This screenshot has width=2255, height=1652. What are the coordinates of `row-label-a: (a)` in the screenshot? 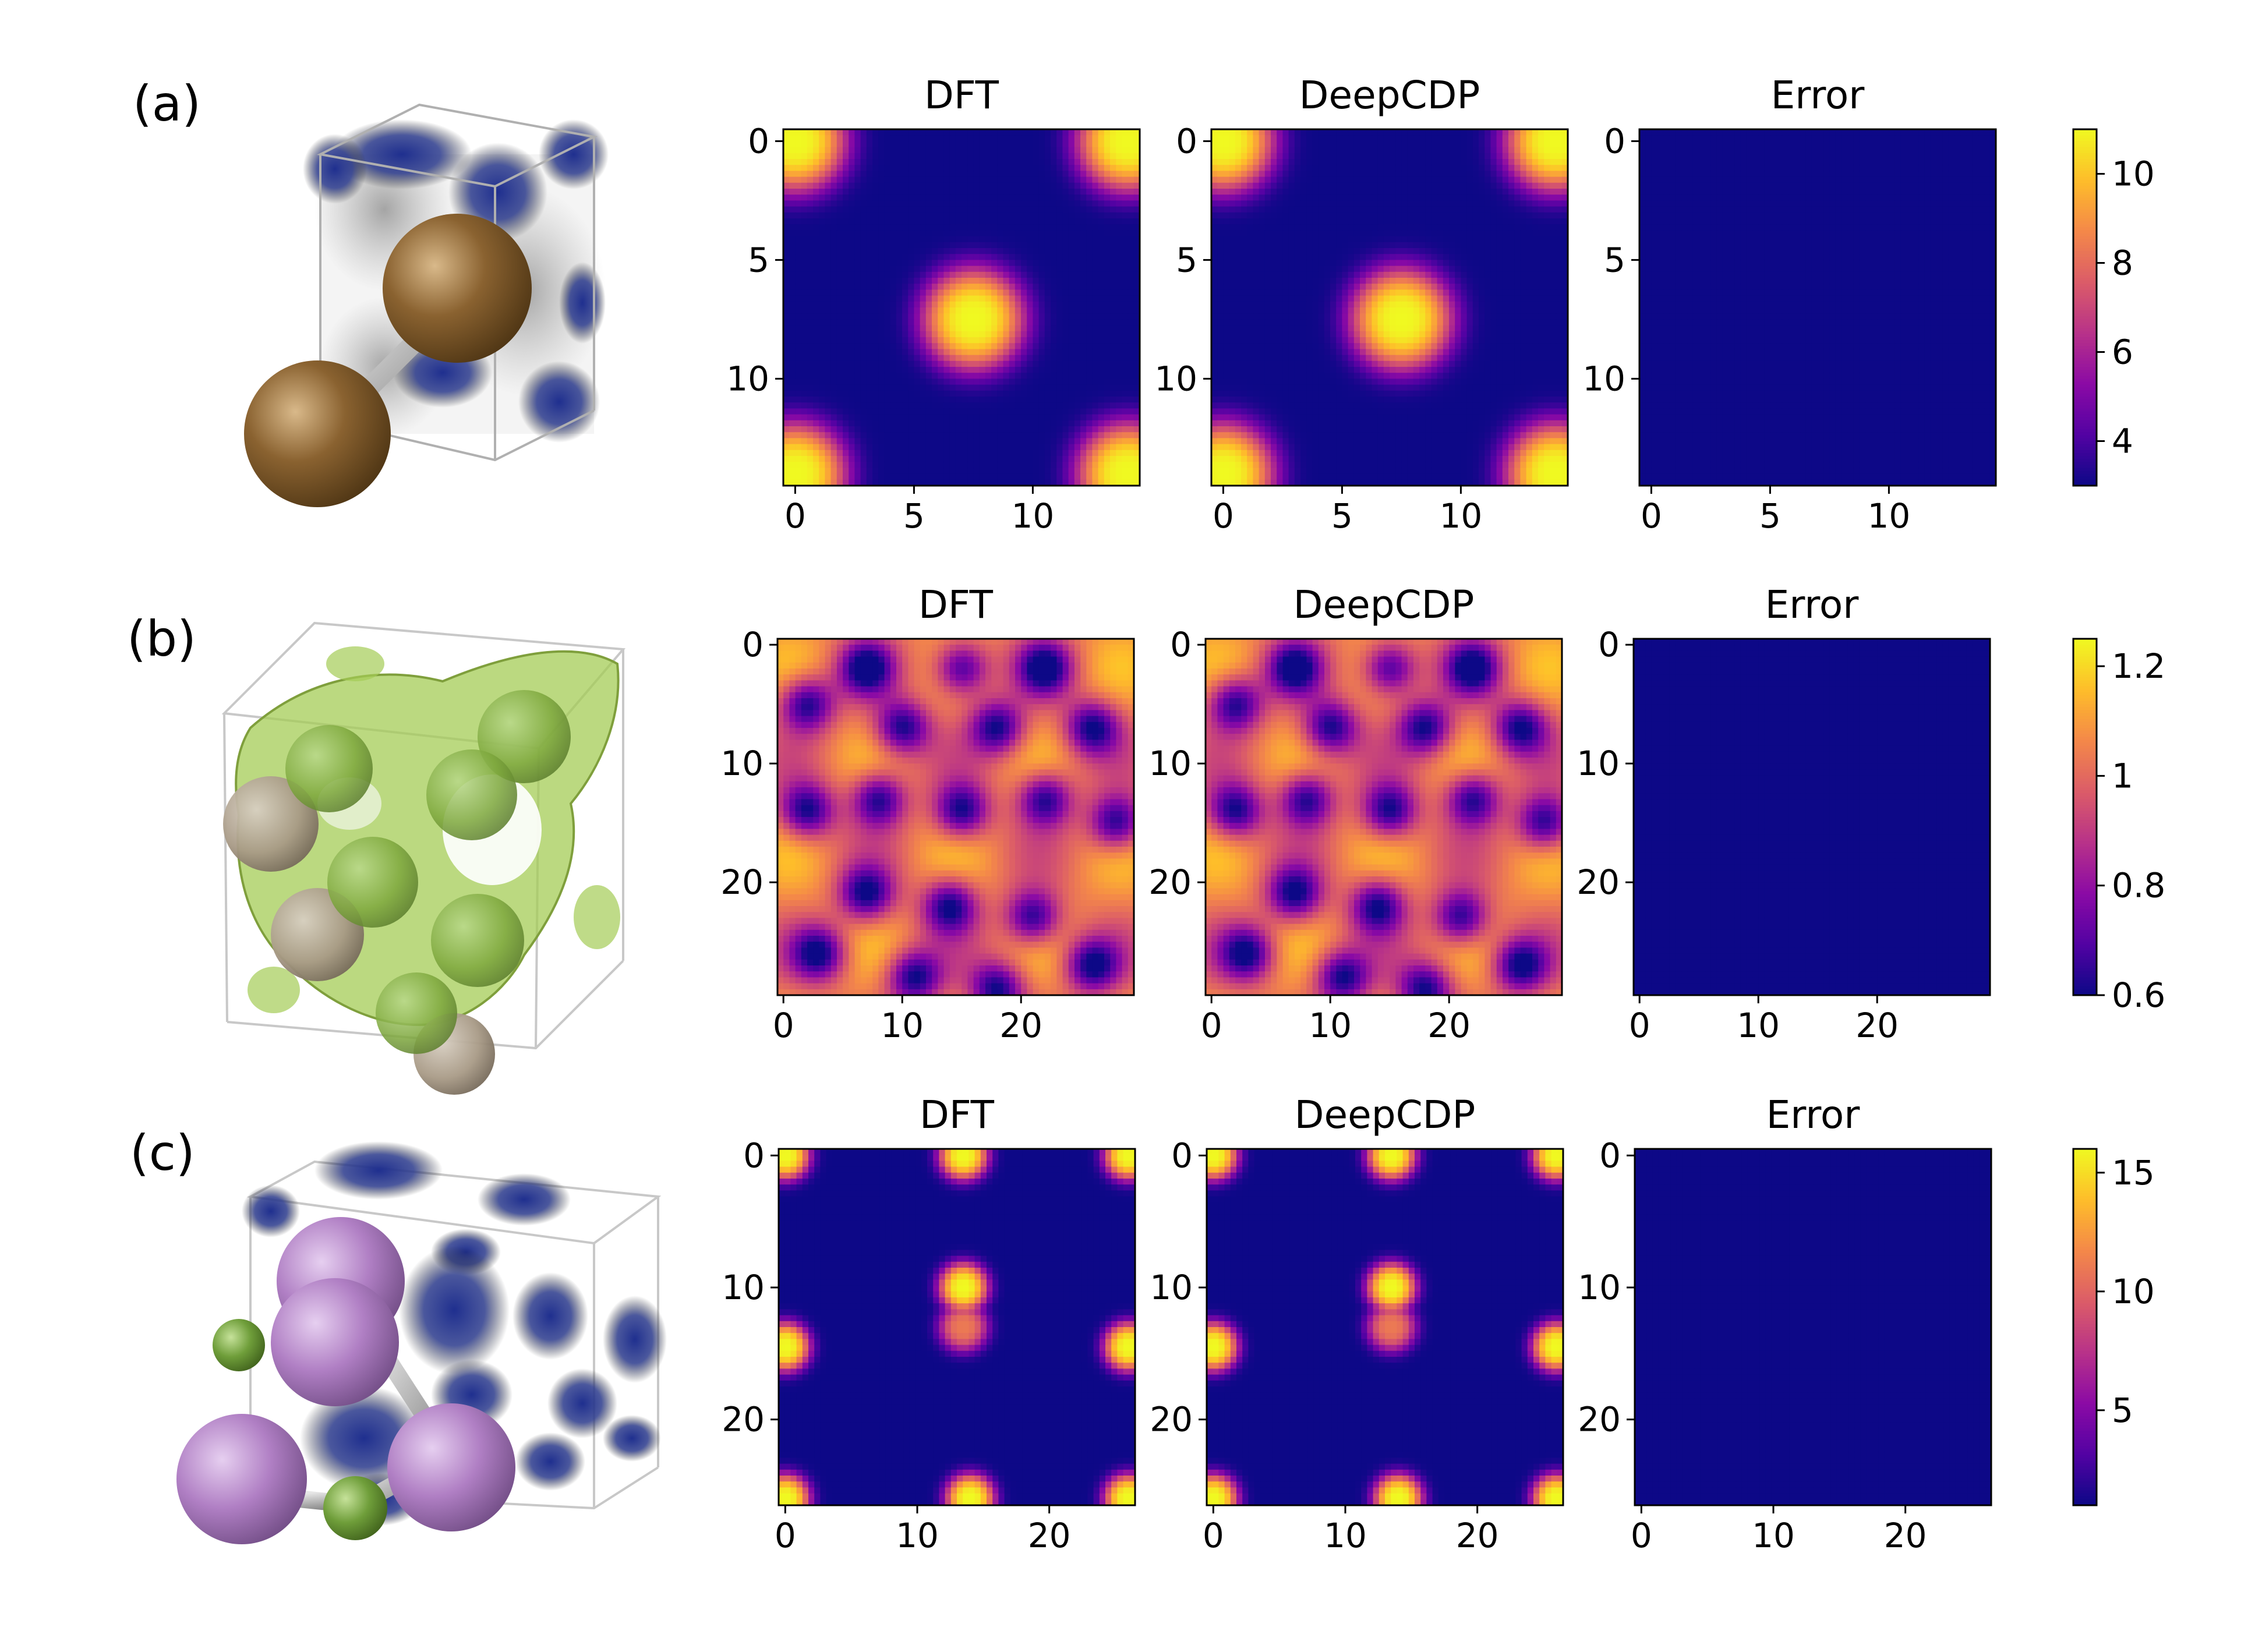 It's located at (167, 103).